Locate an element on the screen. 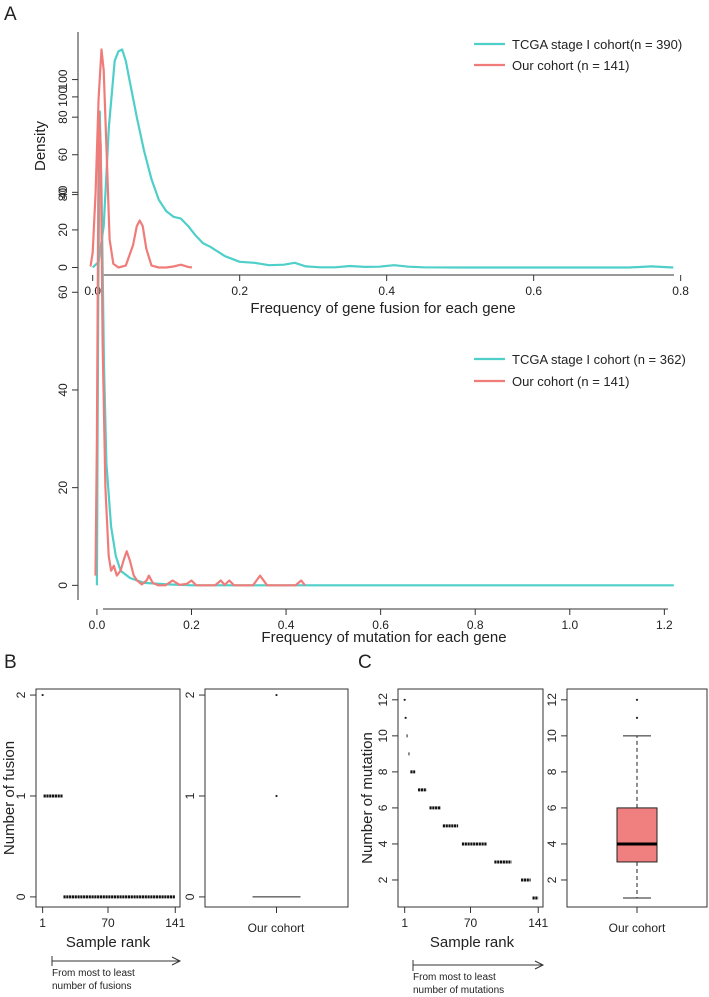 The width and height of the screenshot is (709, 997). x-tick-label: 1.0 is located at coordinates (569, 625).